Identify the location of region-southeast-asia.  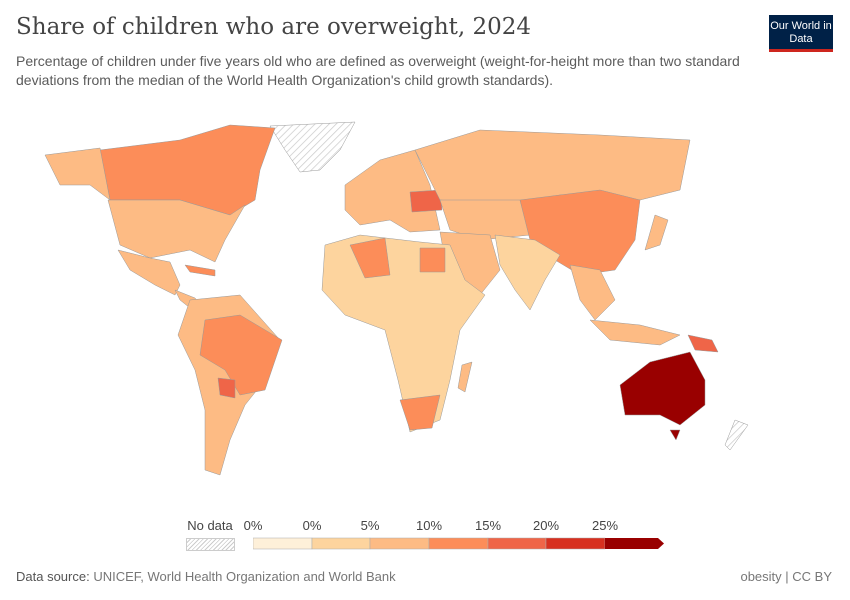
(592, 292).